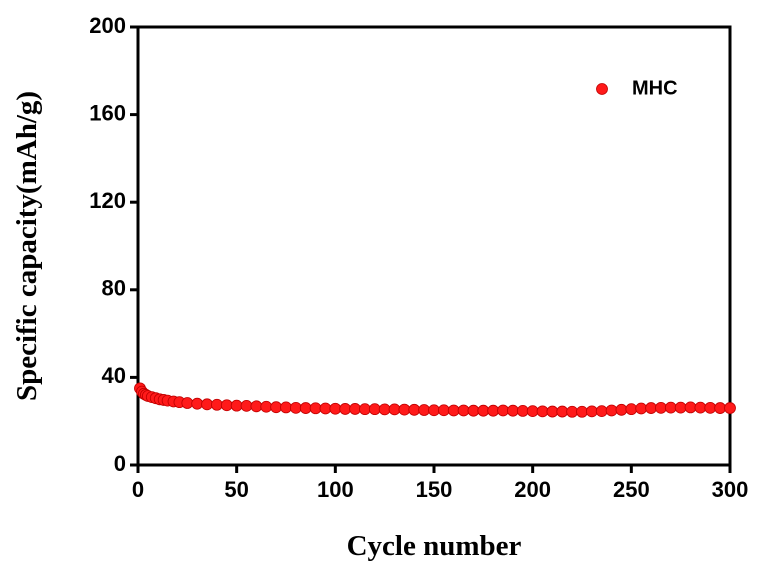  Describe the element at coordinates (730, 489) in the screenshot. I see `x-tick-label: 300` at that location.